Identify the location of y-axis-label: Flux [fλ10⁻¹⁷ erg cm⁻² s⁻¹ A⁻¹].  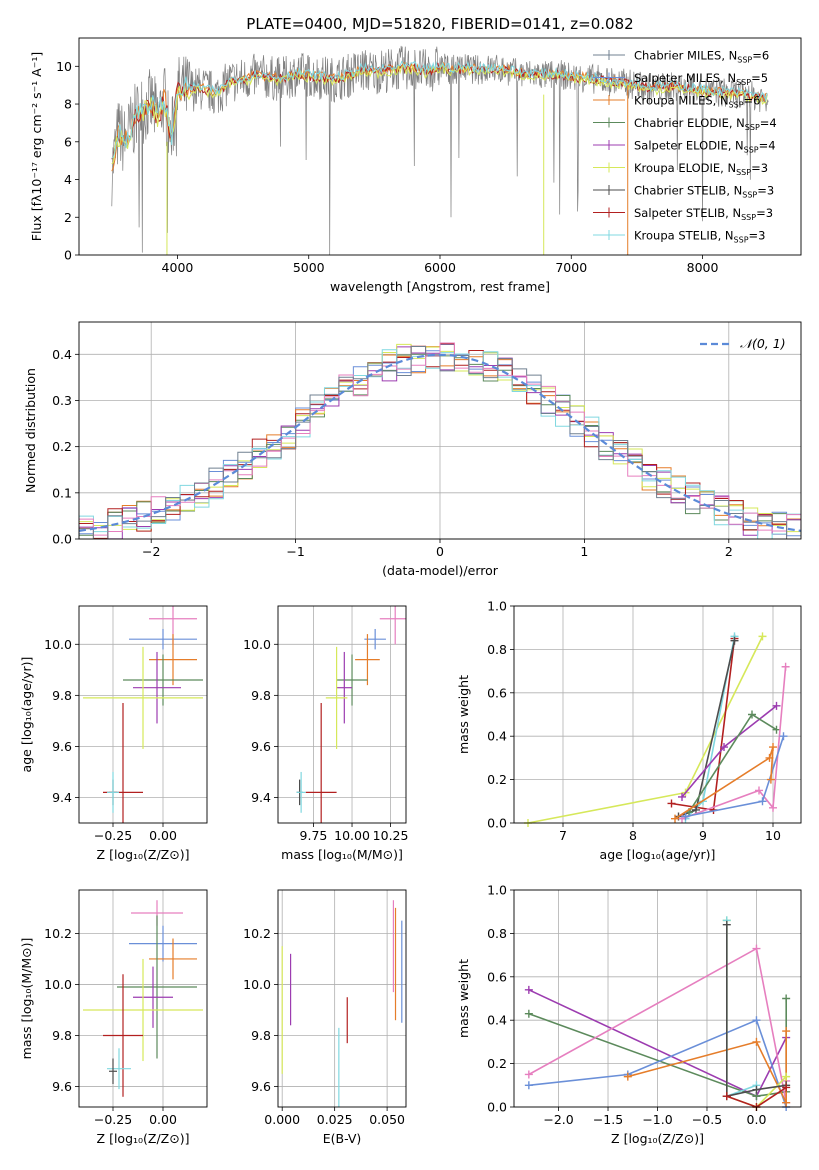
(36, 146).